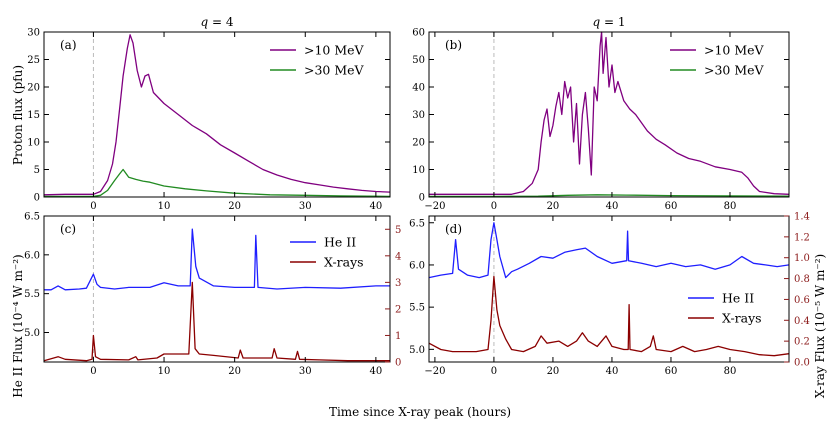  Describe the element at coordinates (68, 45) in the screenshot. I see `panel-label: (a)` at that location.